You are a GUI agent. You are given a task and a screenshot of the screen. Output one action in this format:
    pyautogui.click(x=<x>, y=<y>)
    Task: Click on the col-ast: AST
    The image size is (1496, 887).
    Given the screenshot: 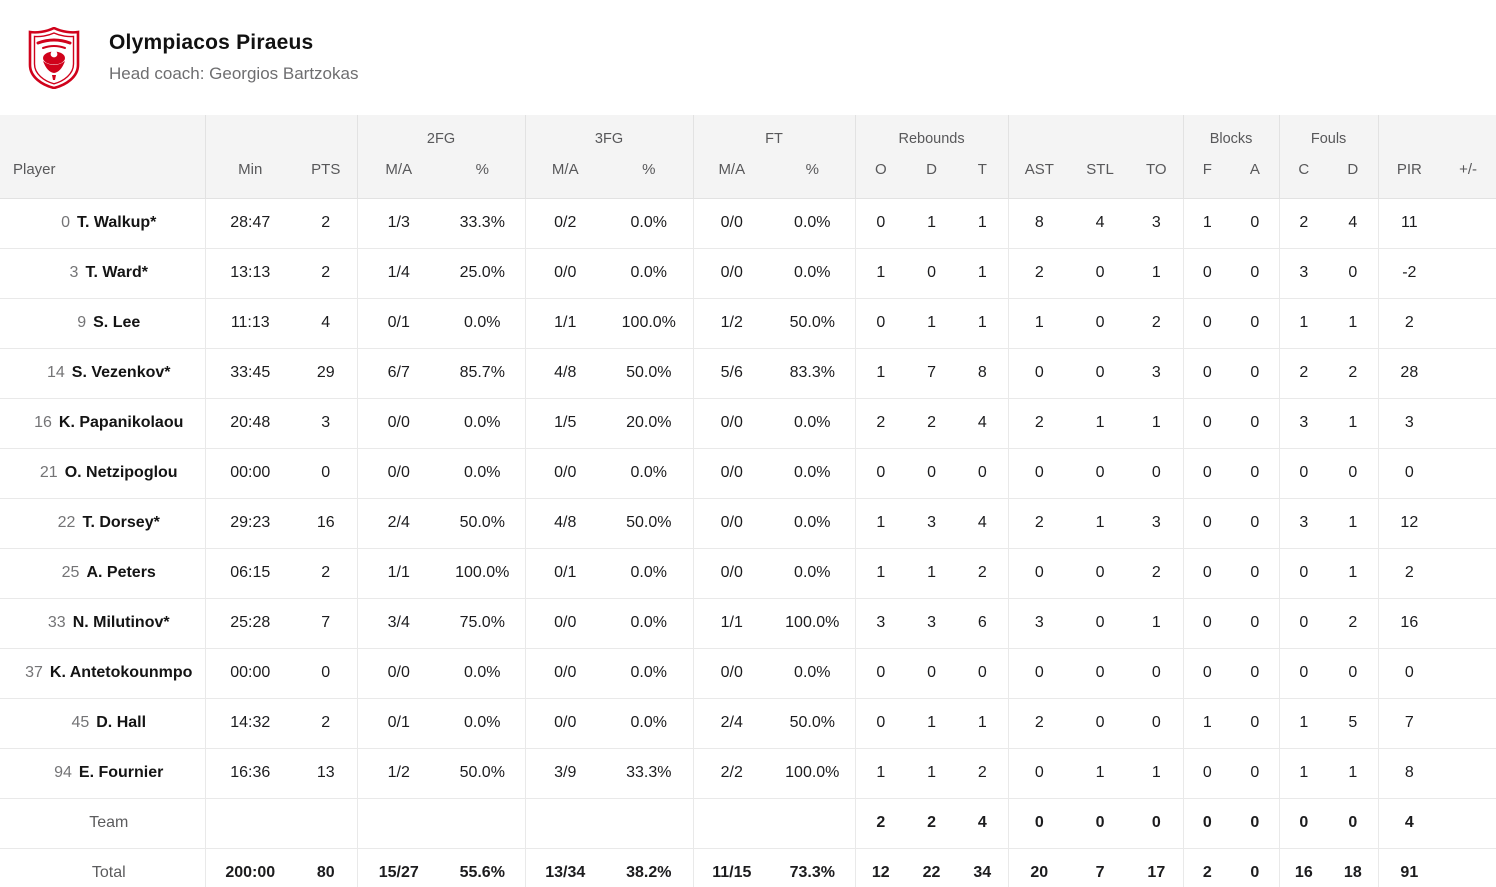 What is the action you would take?
    pyautogui.click(x=1039, y=175)
    